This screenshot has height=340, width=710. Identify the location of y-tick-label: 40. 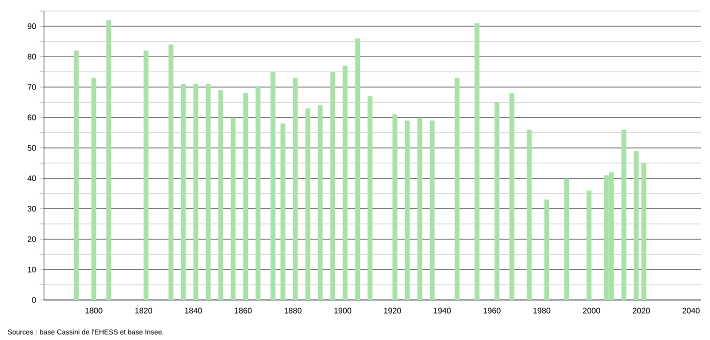
(32, 178).